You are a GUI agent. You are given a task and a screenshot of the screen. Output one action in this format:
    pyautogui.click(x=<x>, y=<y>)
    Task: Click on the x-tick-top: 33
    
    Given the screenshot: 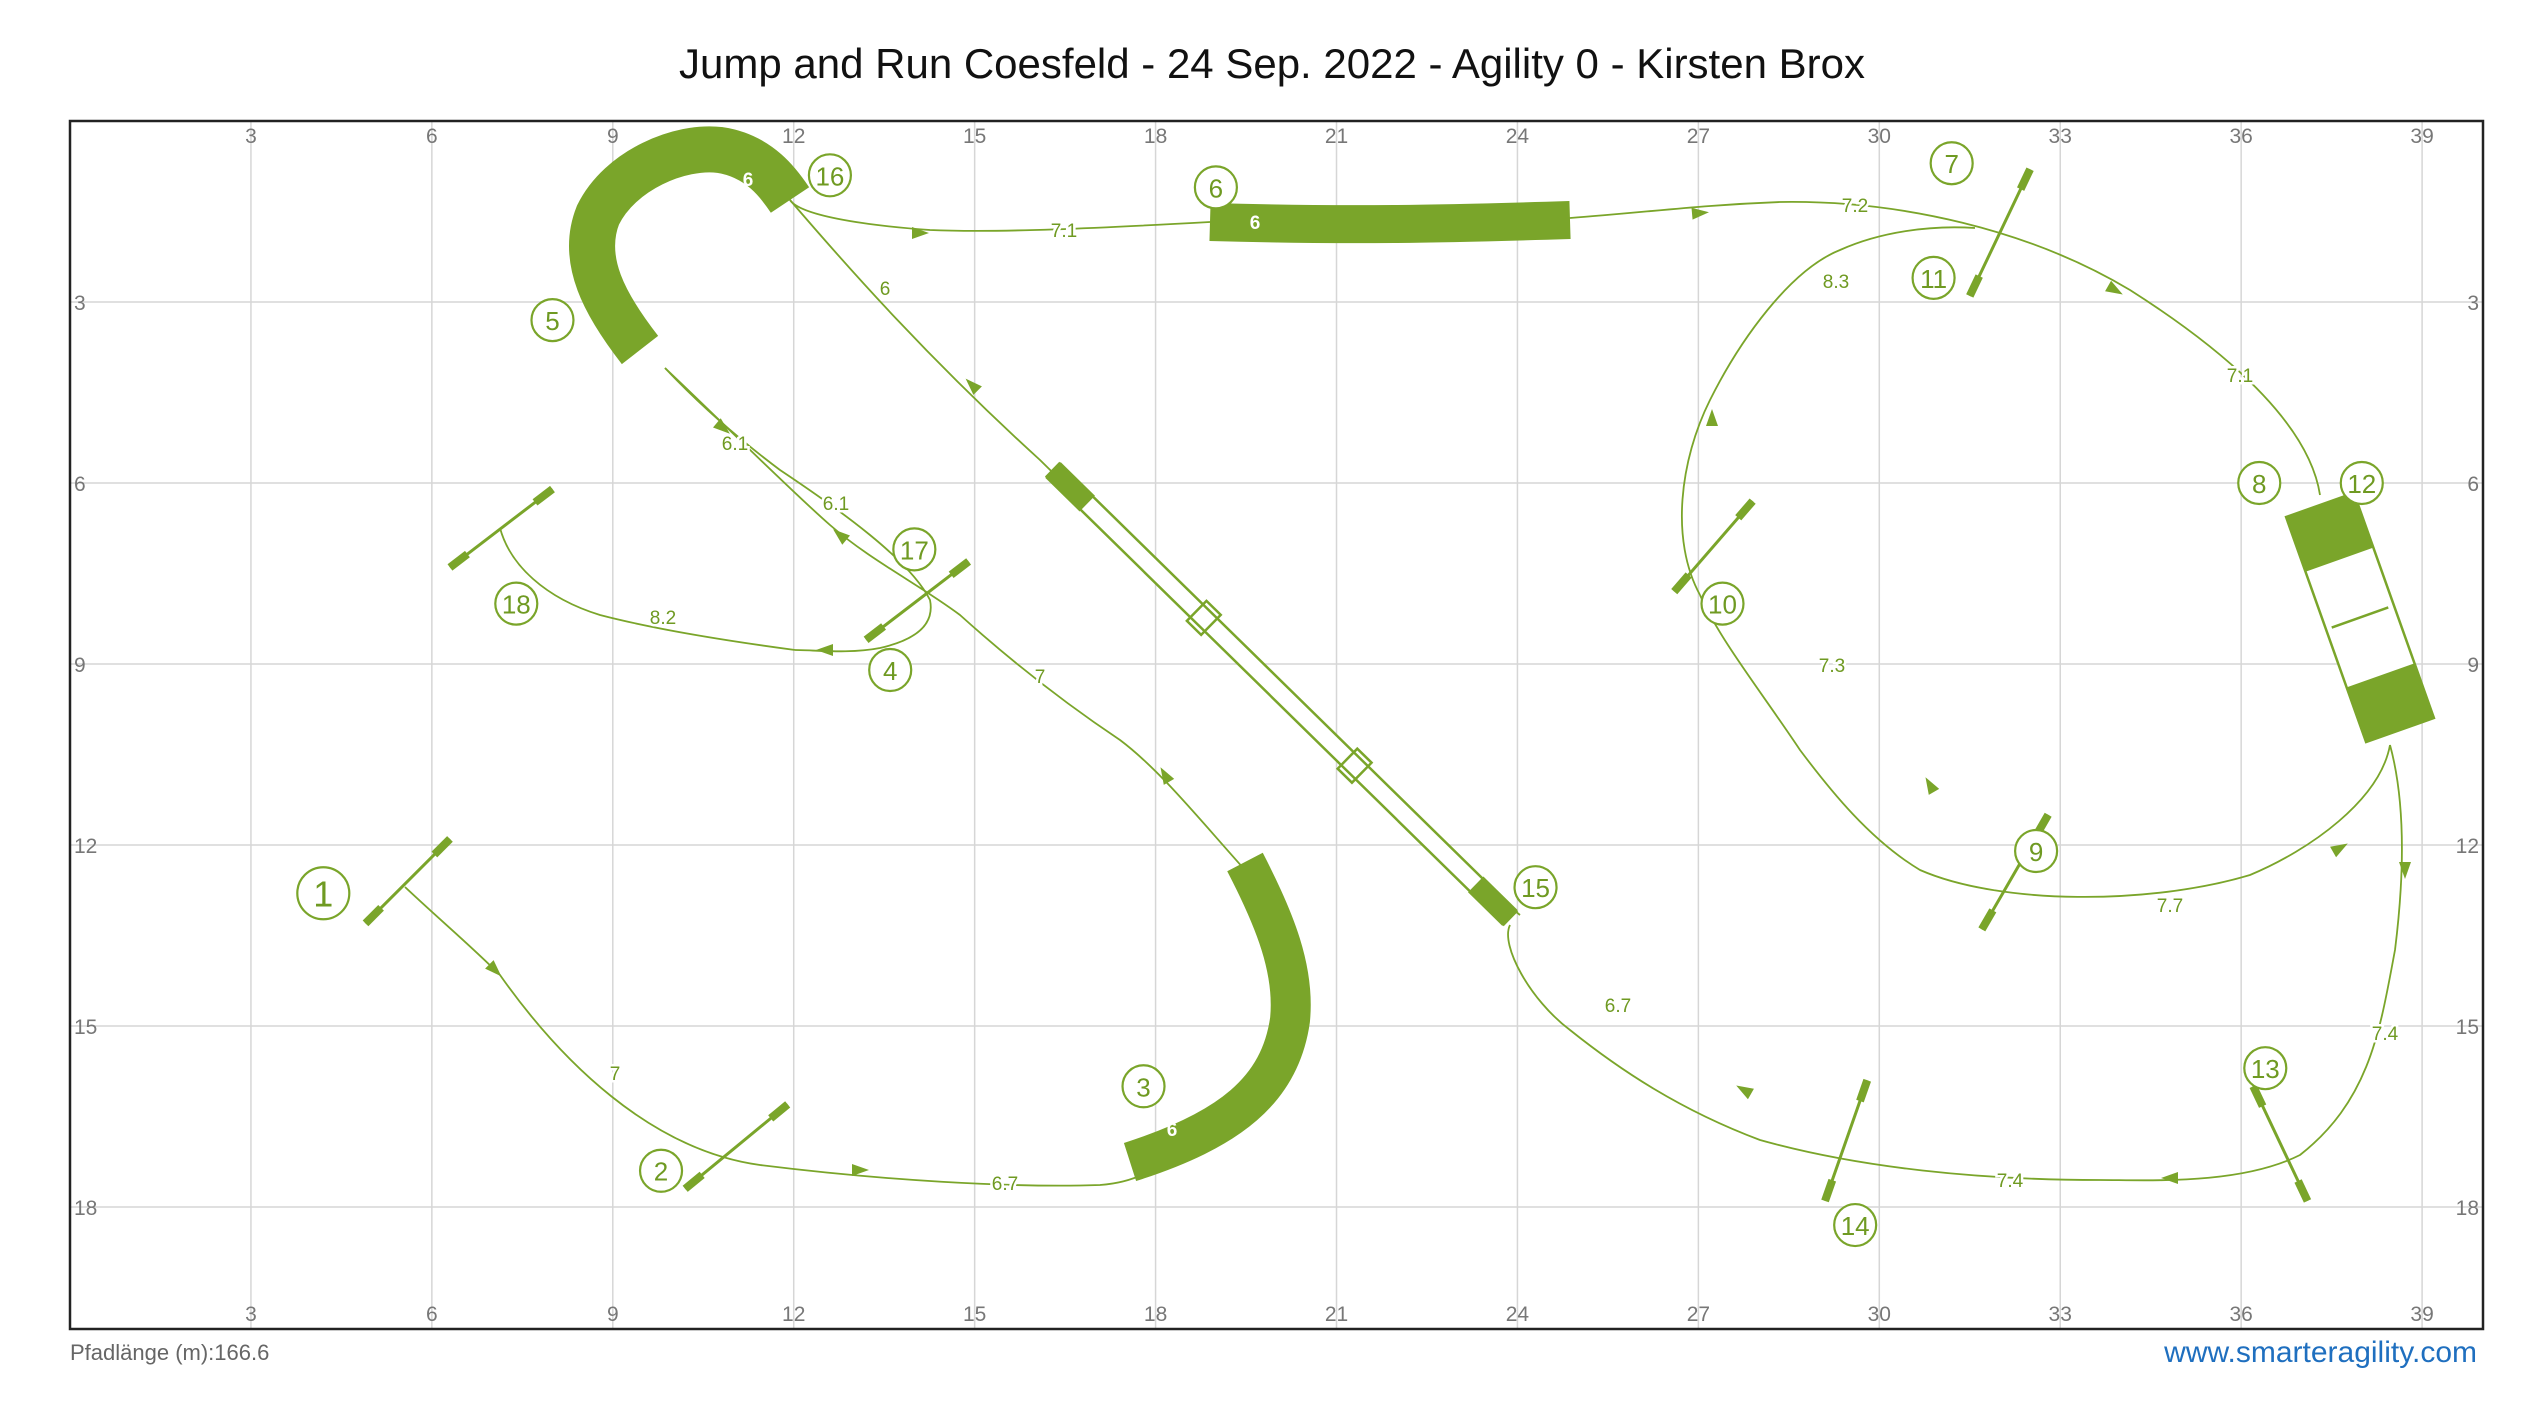 What is the action you would take?
    pyautogui.click(x=2060, y=136)
    